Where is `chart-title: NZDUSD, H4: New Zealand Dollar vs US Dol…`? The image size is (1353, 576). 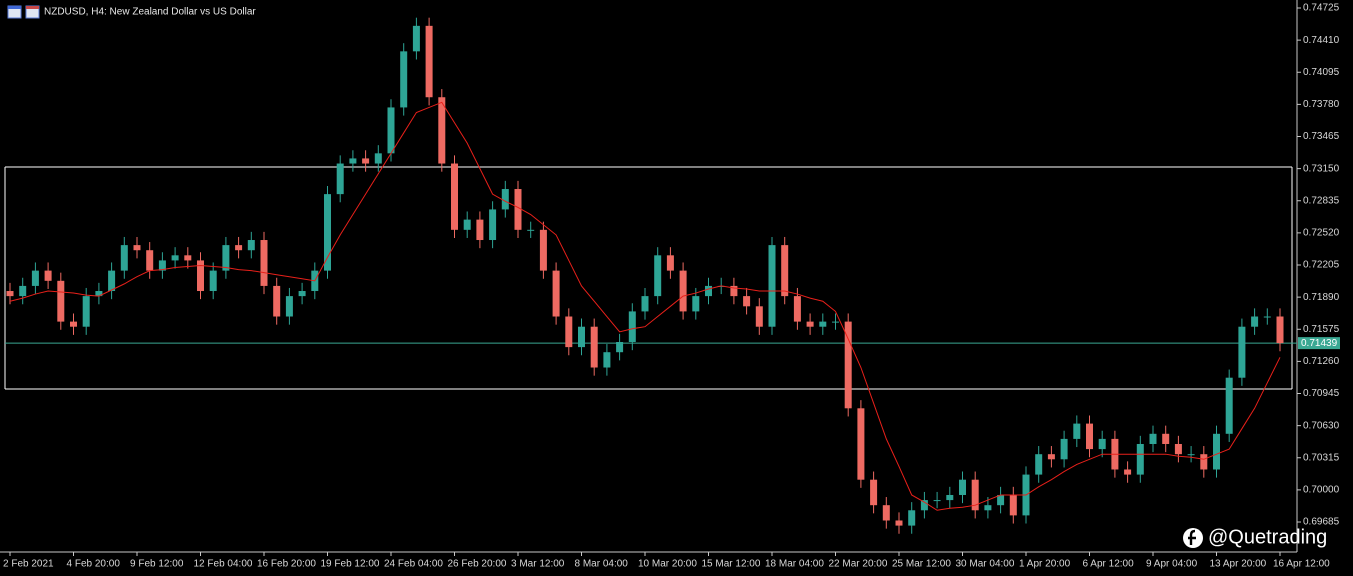
chart-title: NZDUSD, H4: New Zealand Dollar vs US Dol… is located at coordinates (150, 12).